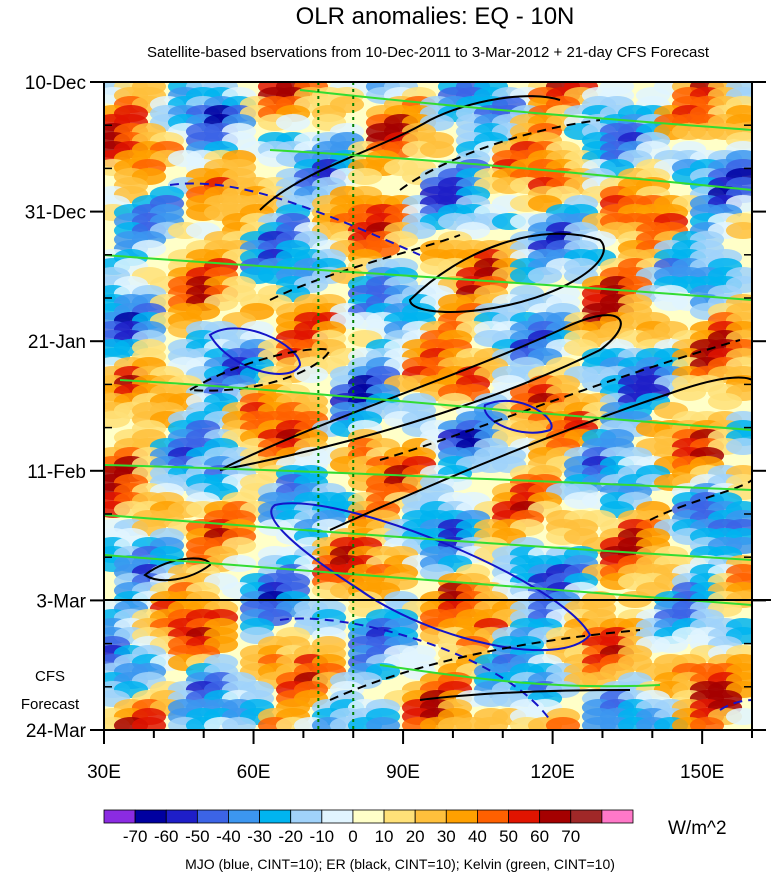  Describe the element at coordinates (446, 836) in the screenshot. I see `colorbar-tick-label: 30` at that location.